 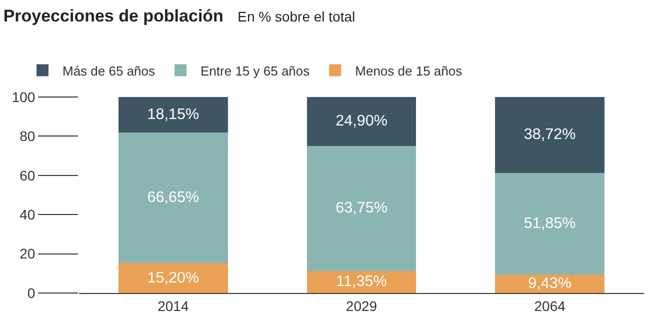 I want to click on data-label: 15,20%, so click(x=173, y=277).